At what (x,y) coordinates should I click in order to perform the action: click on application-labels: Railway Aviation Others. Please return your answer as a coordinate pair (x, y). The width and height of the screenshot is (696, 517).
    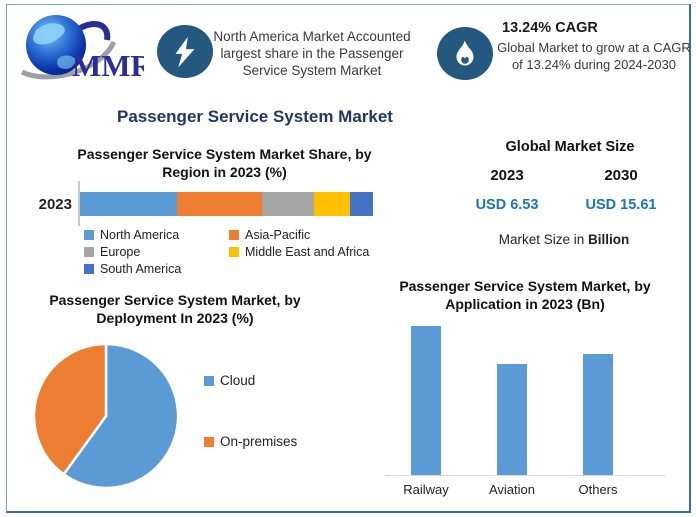
    Looking at the image, I should click on (525, 490).